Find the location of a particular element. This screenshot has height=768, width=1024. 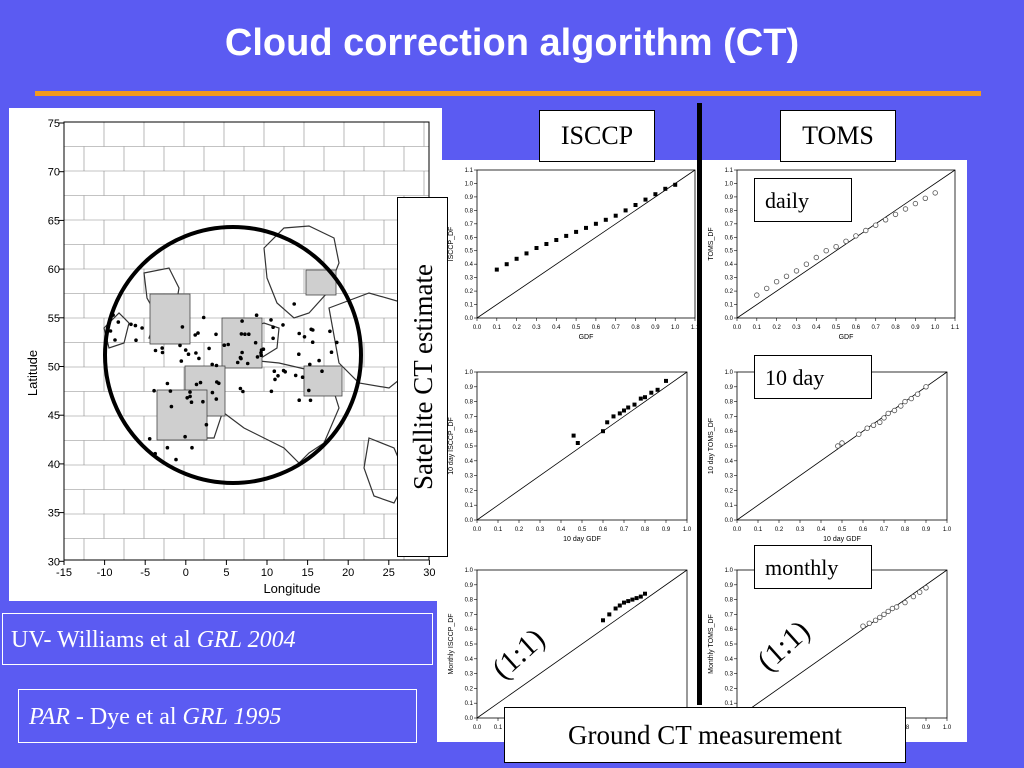

map-lat-tick-label: 45 is located at coordinates (54, 416).